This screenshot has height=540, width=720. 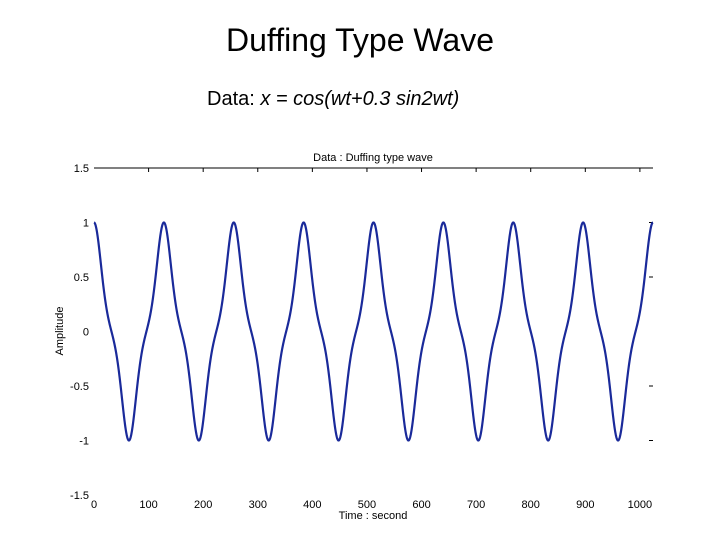 I want to click on x-tick-label: 1000, so click(x=640, y=505).